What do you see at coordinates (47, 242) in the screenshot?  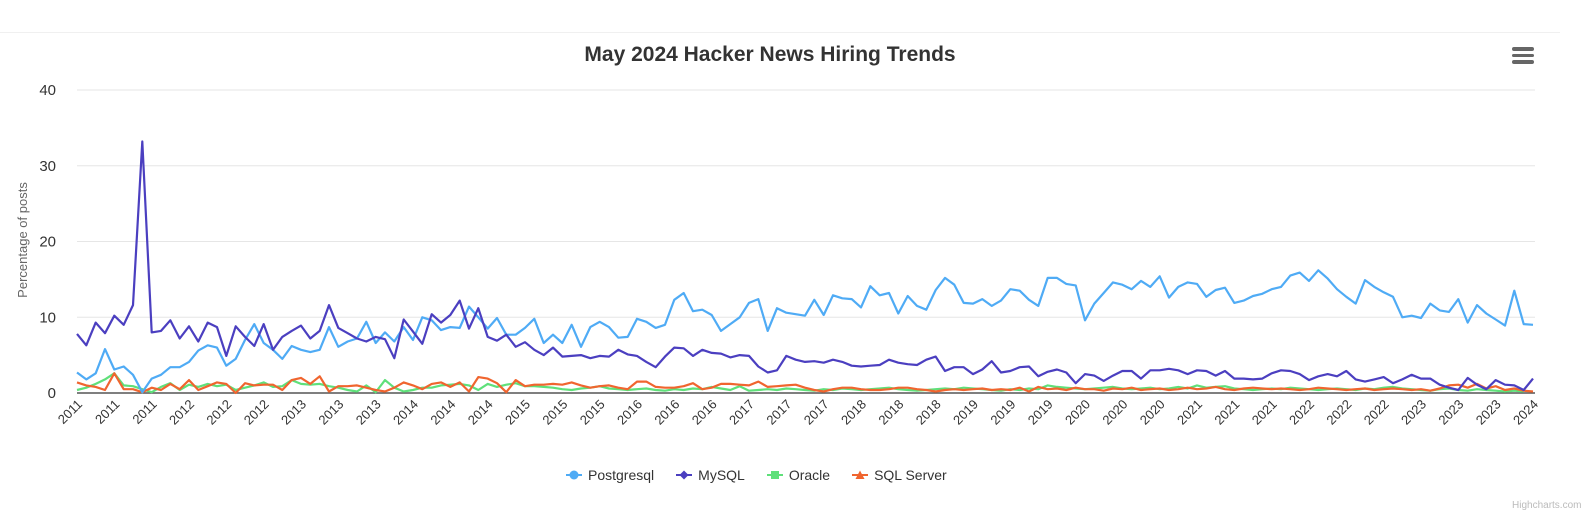 I see `y-tick-label: 20` at bounding box center [47, 242].